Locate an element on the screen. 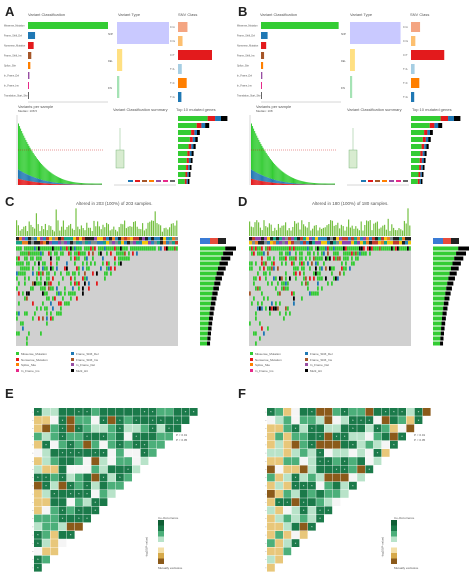 Image resolution: width=474 pixels, height=577 pixels. d-gene-freq-bar-missense is located at coordinates (438, 313).